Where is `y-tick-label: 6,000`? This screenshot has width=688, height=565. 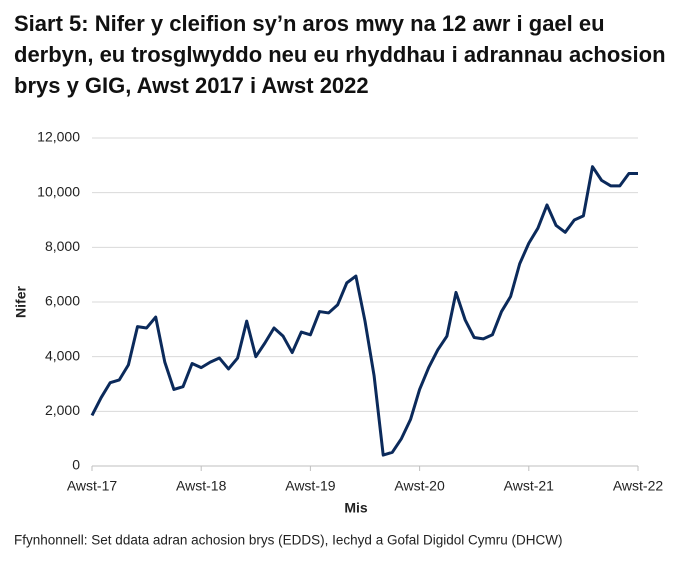 y-tick-label: 6,000 is located at coordinates (62, 301).